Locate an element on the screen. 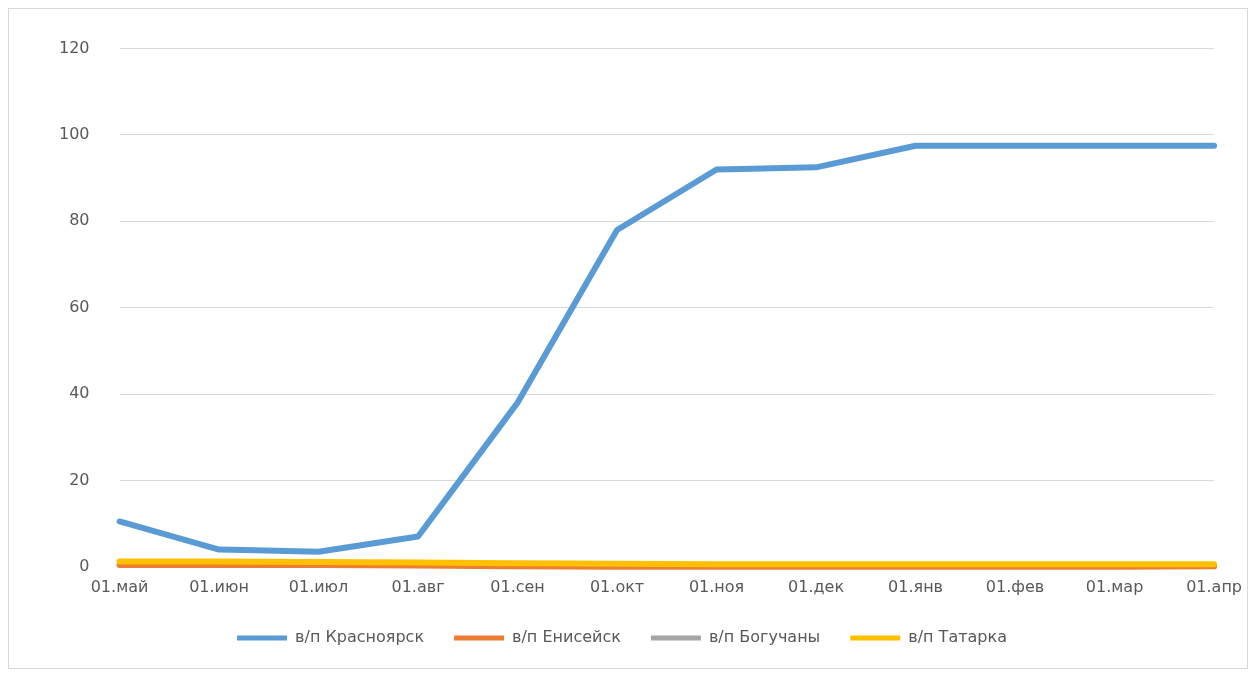 The width and height of the screenshot is (1258, 679). y-tick-label: 20 is located at coordinates (79, 479).